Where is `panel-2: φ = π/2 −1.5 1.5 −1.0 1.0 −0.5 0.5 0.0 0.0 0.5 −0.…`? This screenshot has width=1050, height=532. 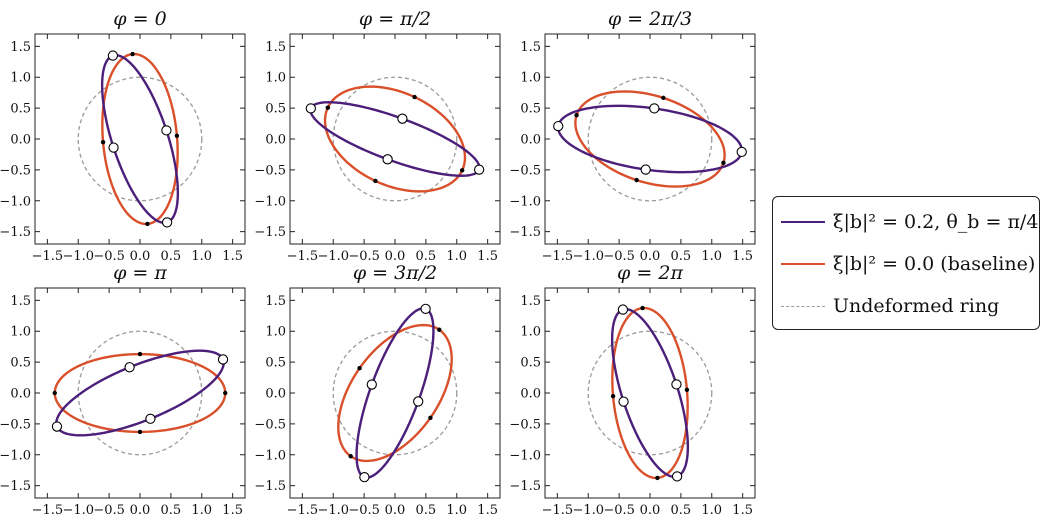 panel-2: φ = π/2 −1.5 1.5 −1.0 1.0 −0.5 0.5 0.0 0.0 0.5 −0.… is located at coordinates (377, 136).